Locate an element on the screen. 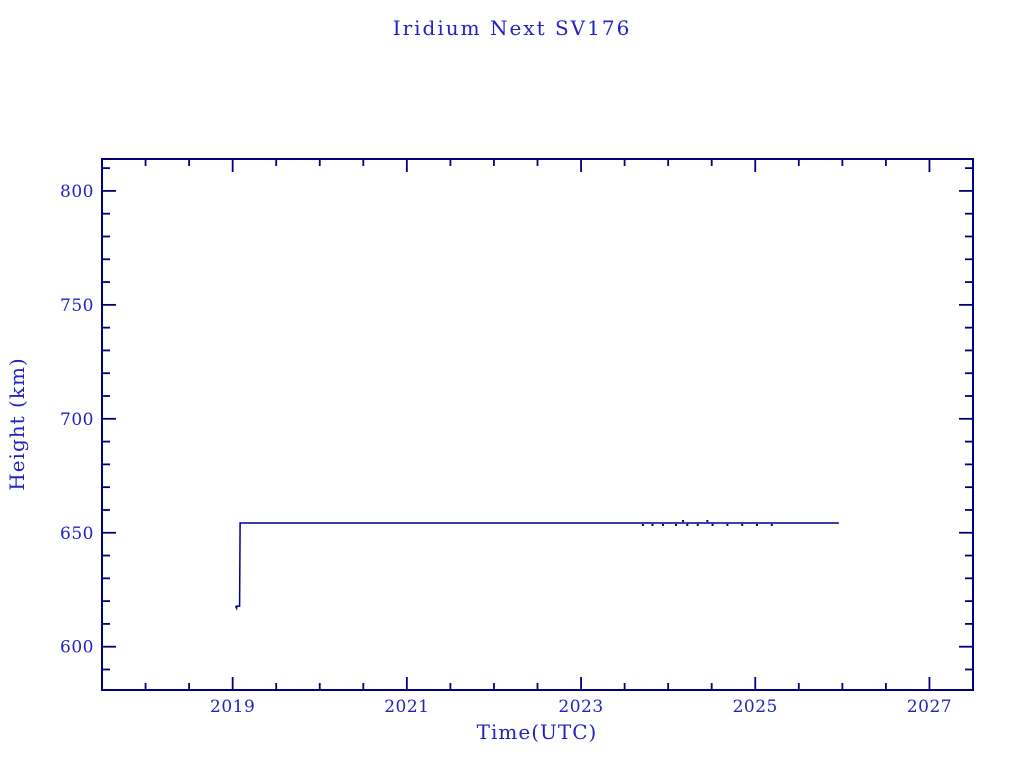 This screenshot has width=1024, height=768. maneuver-marks is located at coordinates (707, 522).